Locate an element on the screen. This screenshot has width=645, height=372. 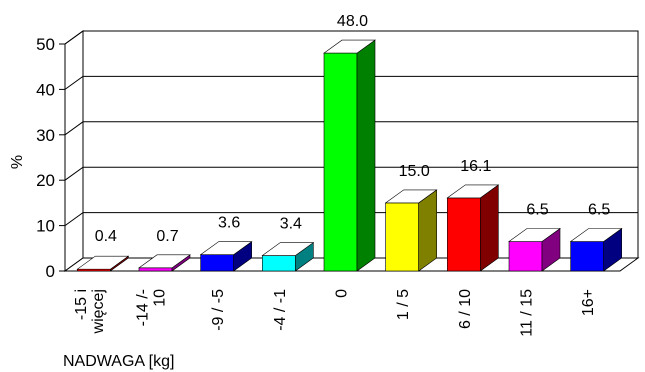
x-tick-label: 16+ is located at coordinates (588, 302).